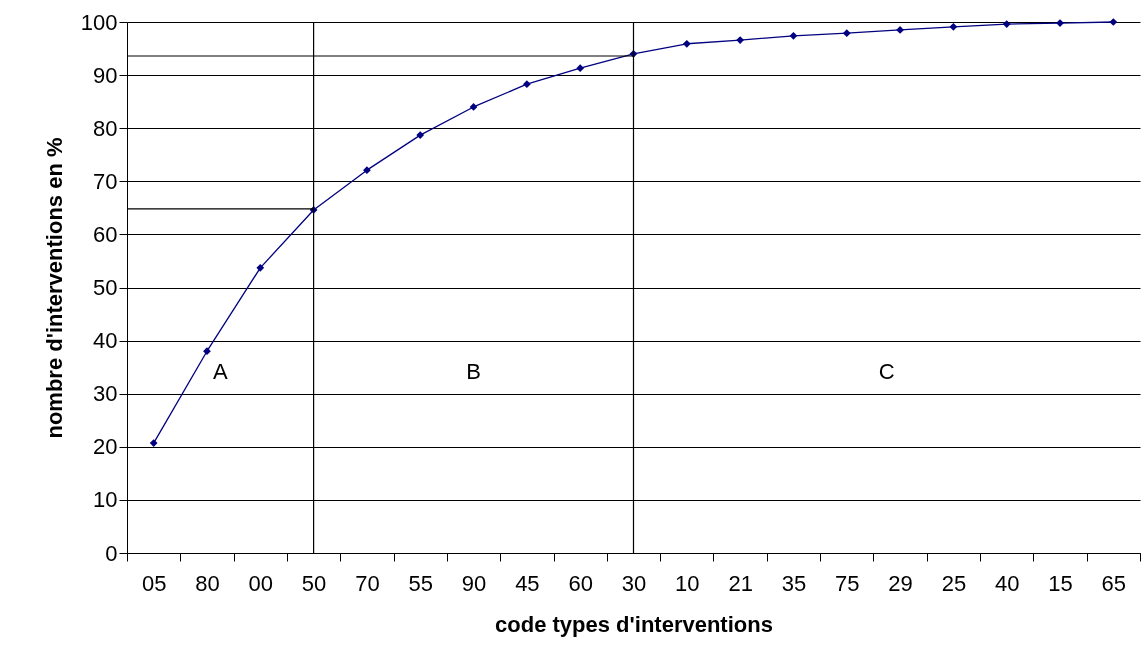  I want to click on annotation: C, so click(886, 372).